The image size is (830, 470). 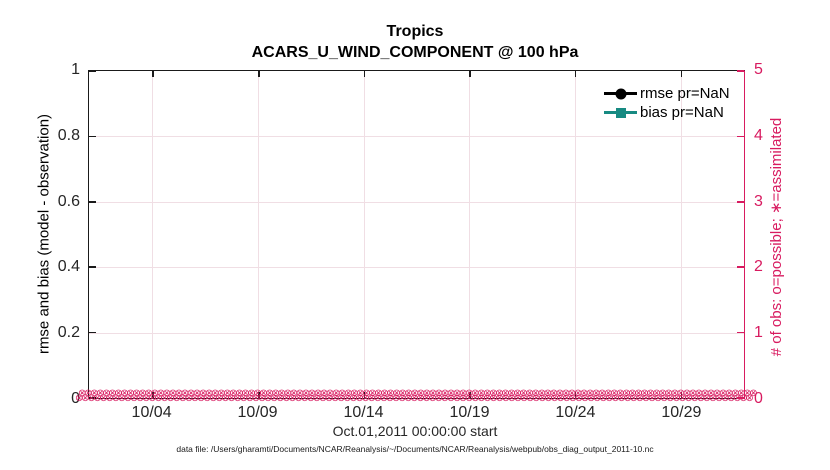 What do you see at coordinates (685, 93) in the screenshot?
I see `legend-label: rmse pr=NaN` at bounding box center [685, 93].